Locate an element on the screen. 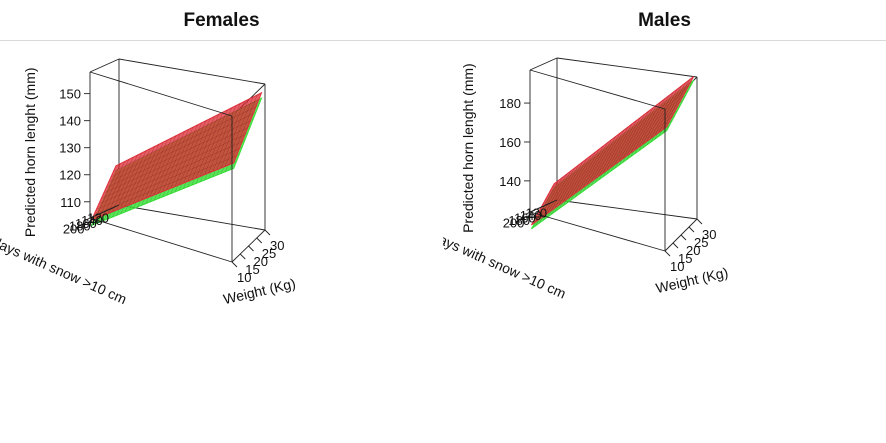  z-tick-label: 110 is located at coordinates (70, 202).